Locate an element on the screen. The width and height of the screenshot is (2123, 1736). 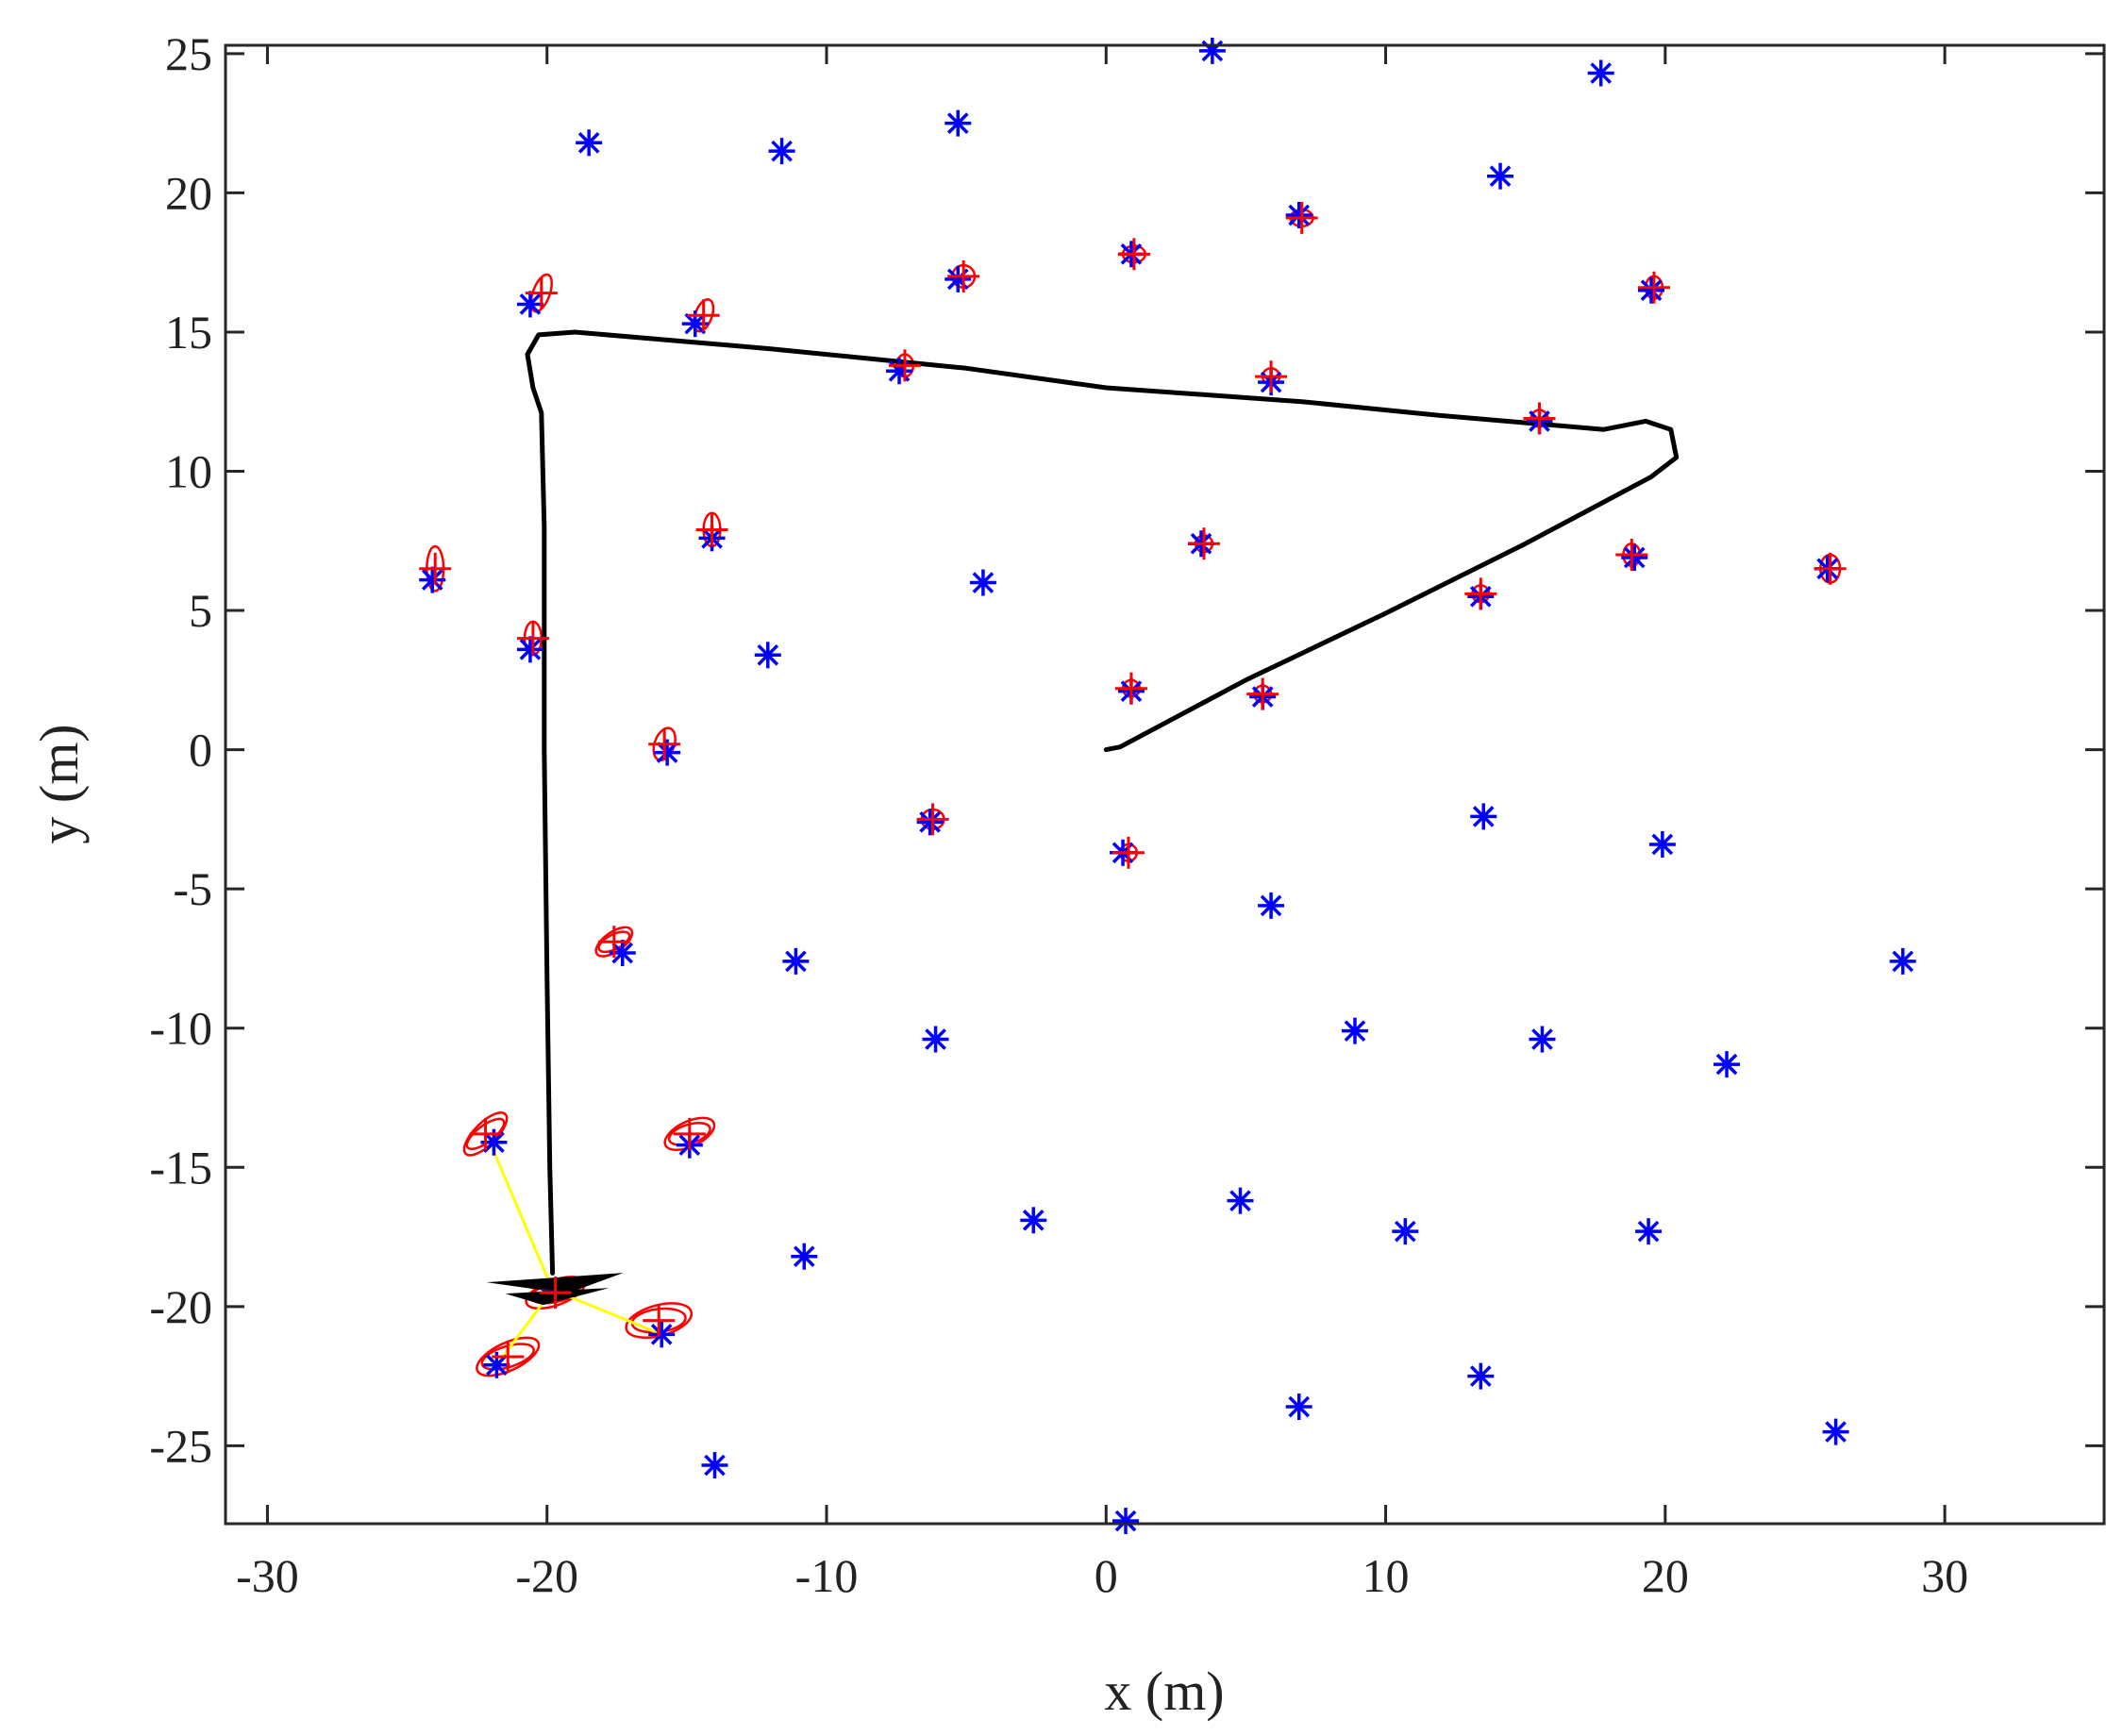
robot-particle is located at coordinates (558, 1297).